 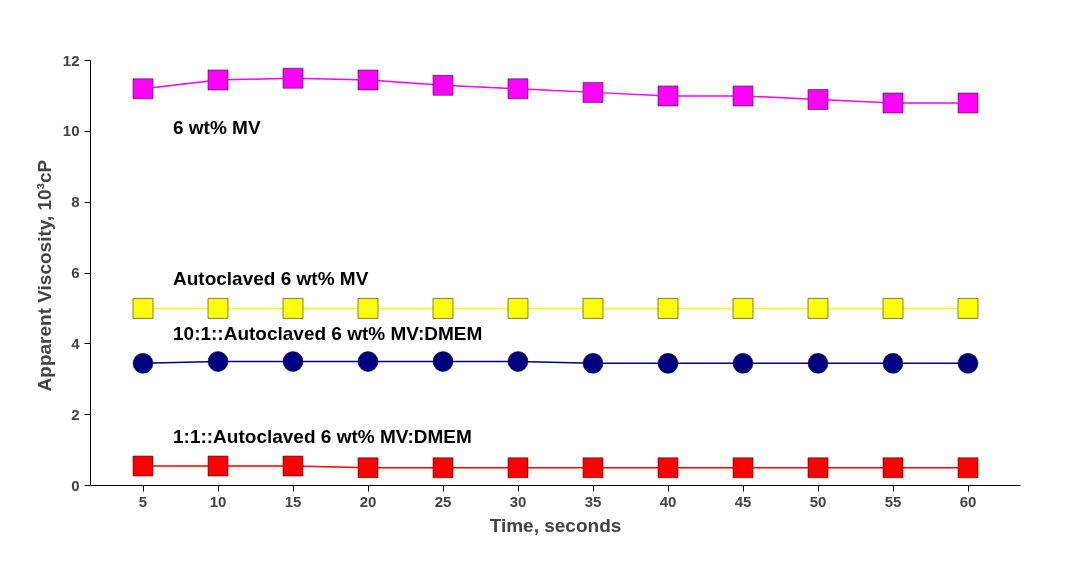 What do you see at coordinates (593, 501) in the screenshot?
I see `x-tick-label: 35` at bounding box center [593, 501].